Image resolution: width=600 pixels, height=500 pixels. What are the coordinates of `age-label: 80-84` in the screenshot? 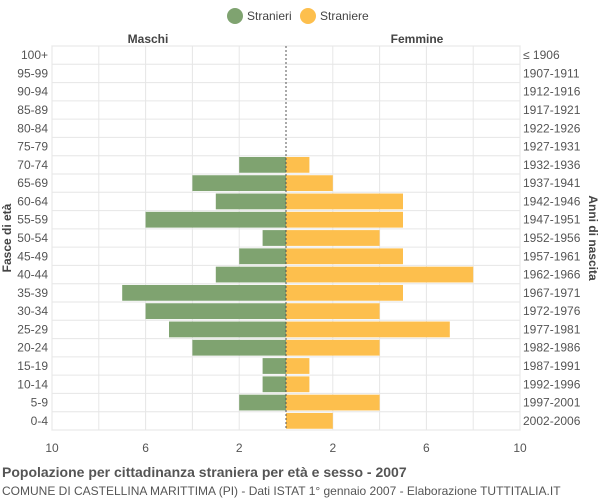 It's located at (32, 128).